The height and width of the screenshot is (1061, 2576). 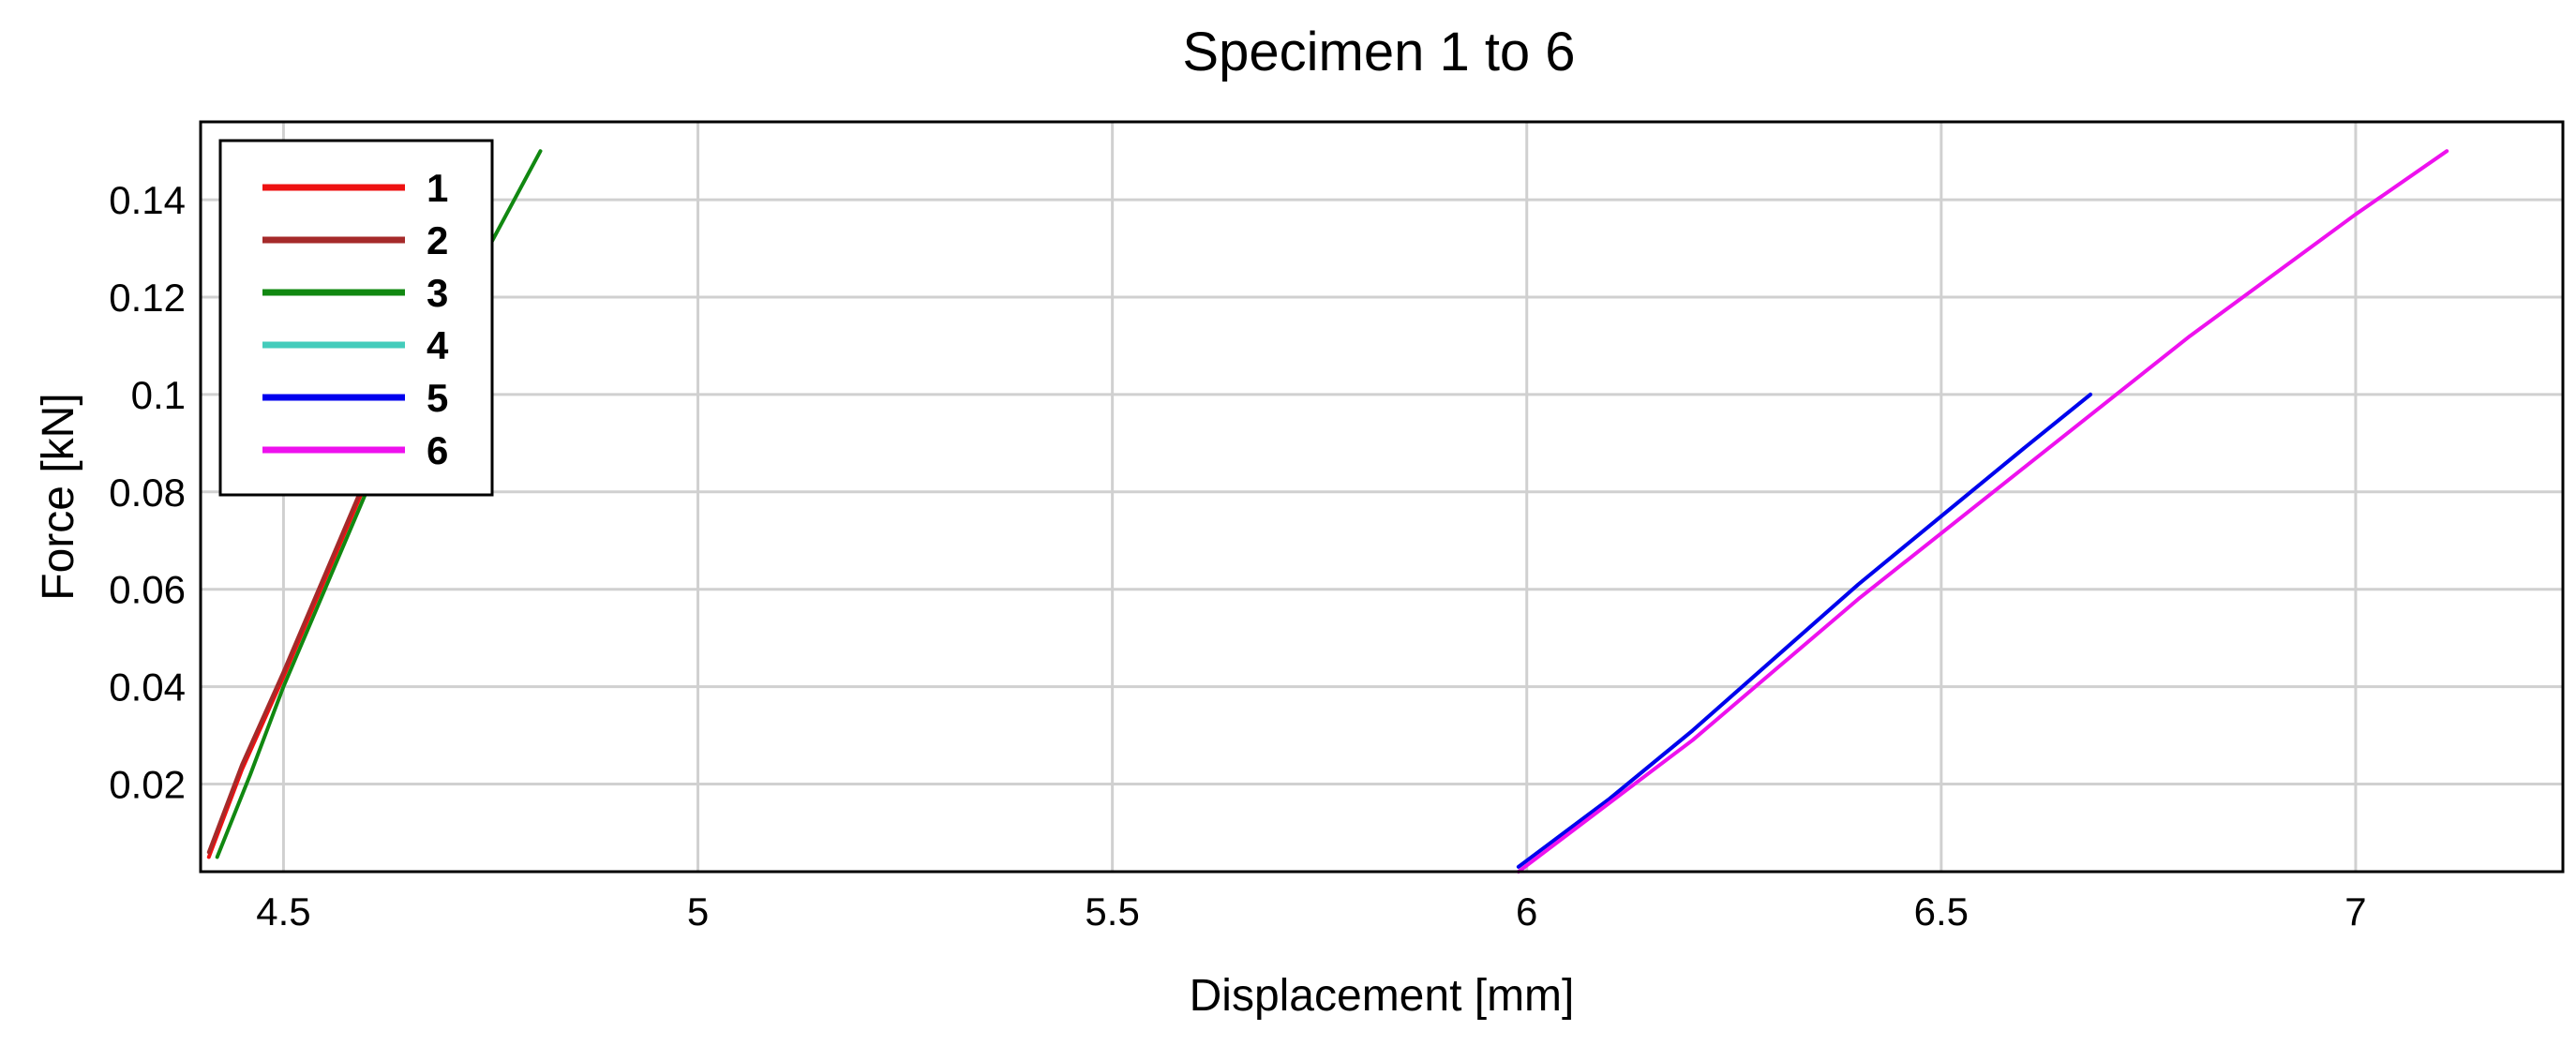 What do you see at coordinates (1378, 52) in the screenshot?
I see `chart-title: Specimen 1 to 6` at bounding box center [1378, 52].